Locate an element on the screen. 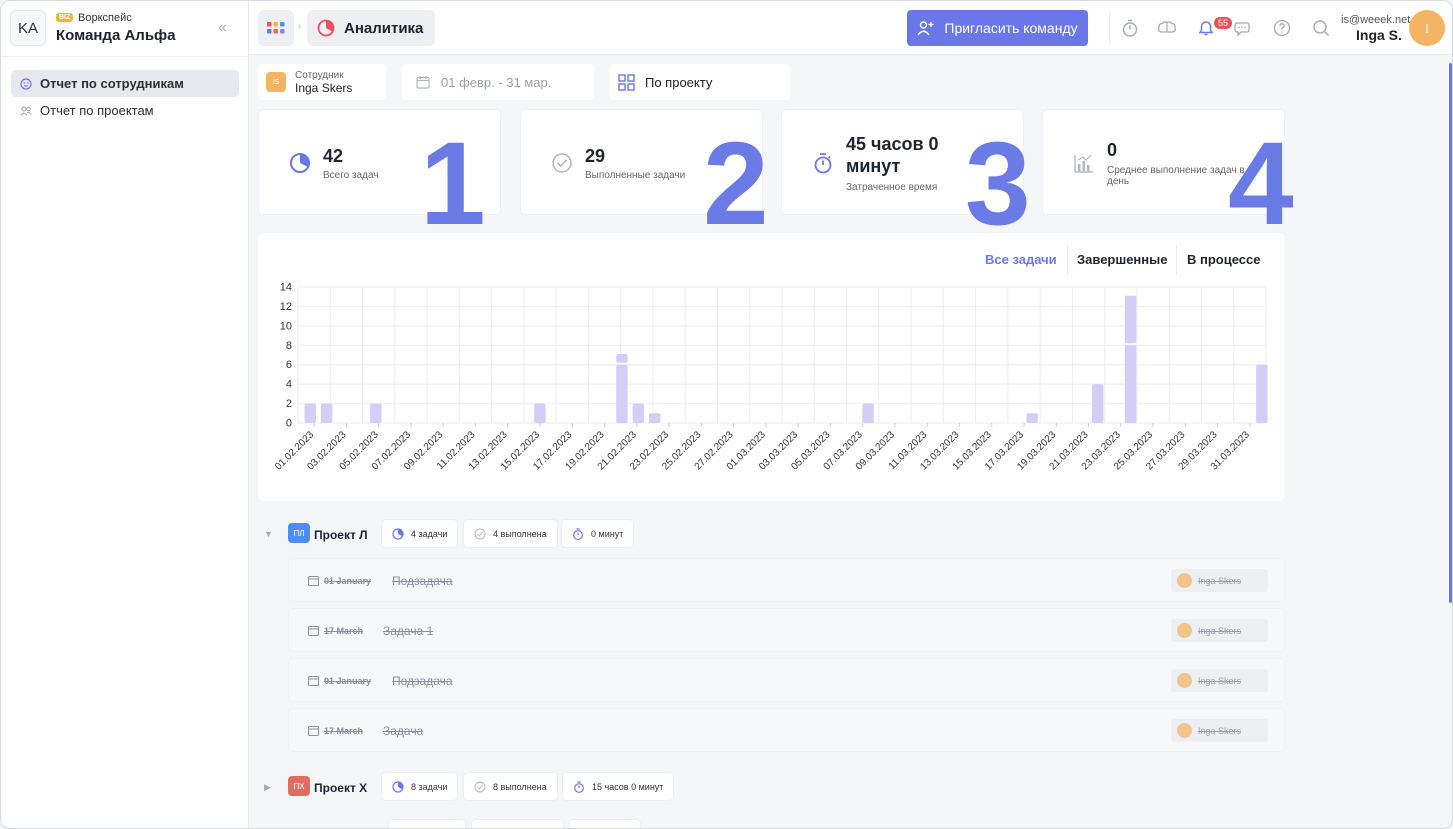 This screenshot has height=829, width=1453. task-title: Подзадача is located at coordinates (422, 681).